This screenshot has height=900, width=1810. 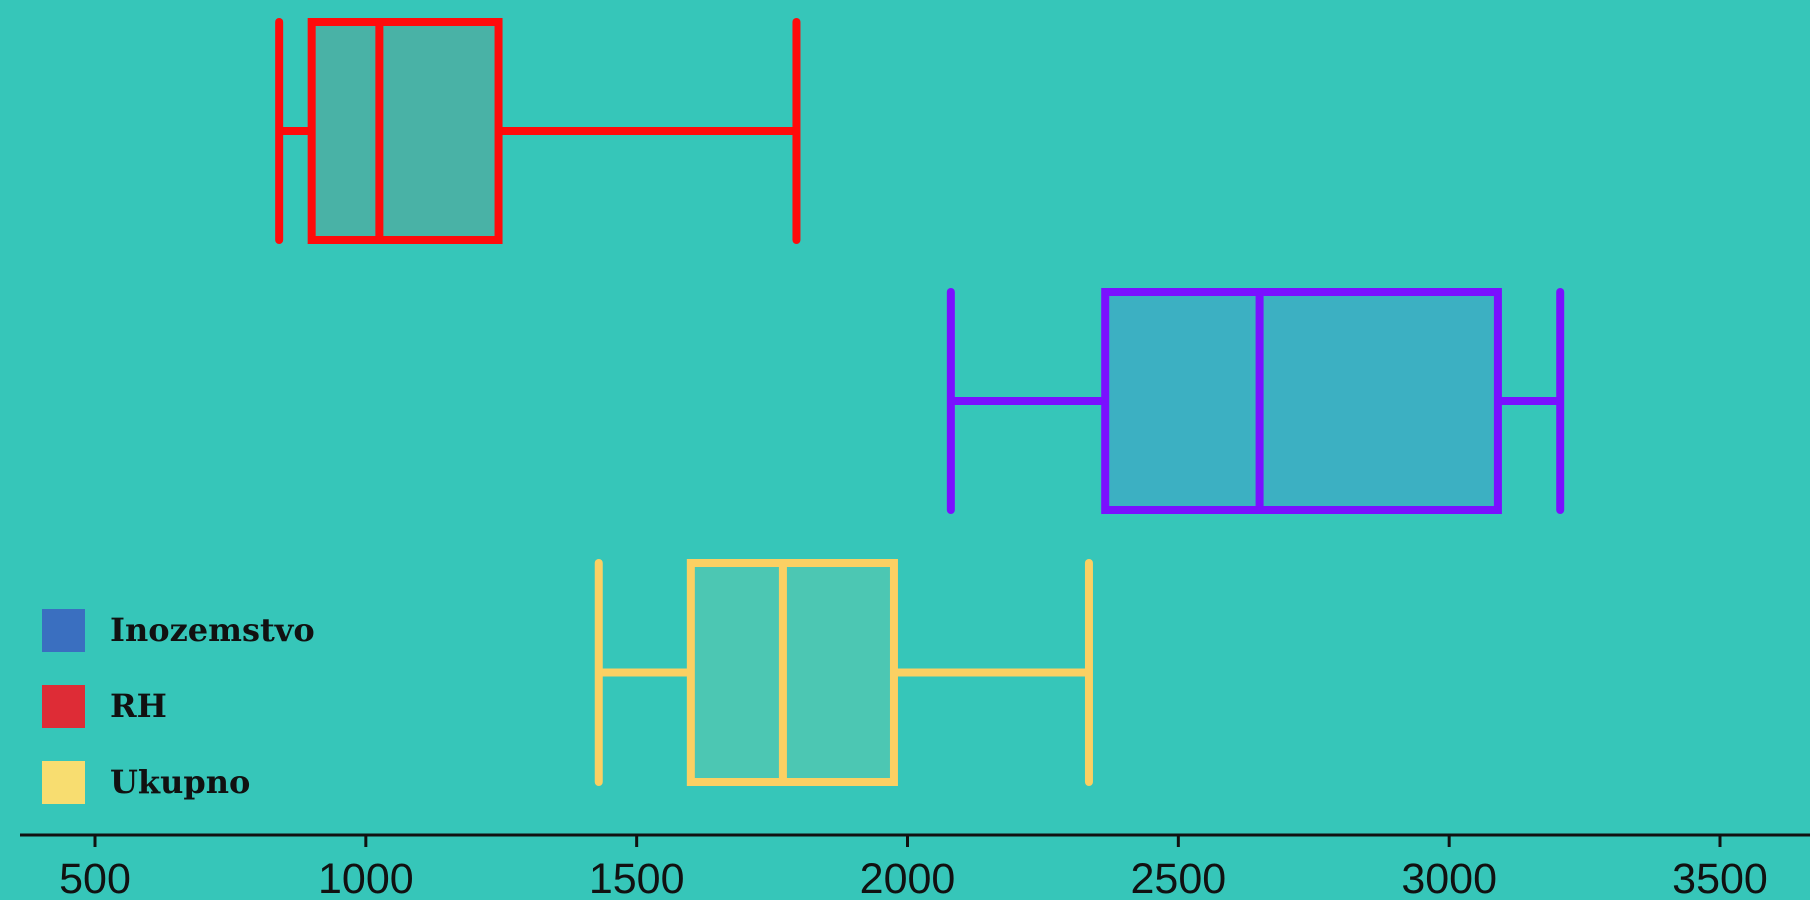 What do you see at coordinates (63, 782) in the screenshot?
I see `legend-swatch-ukupno` at bounding box center [63, 782].